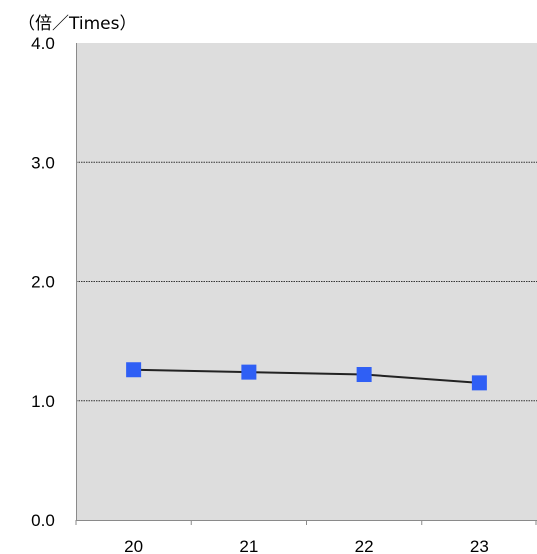 The height and width of the screenshot is (554, 537). I want to click on y-tick-label: 4.0, so click(43, 43).